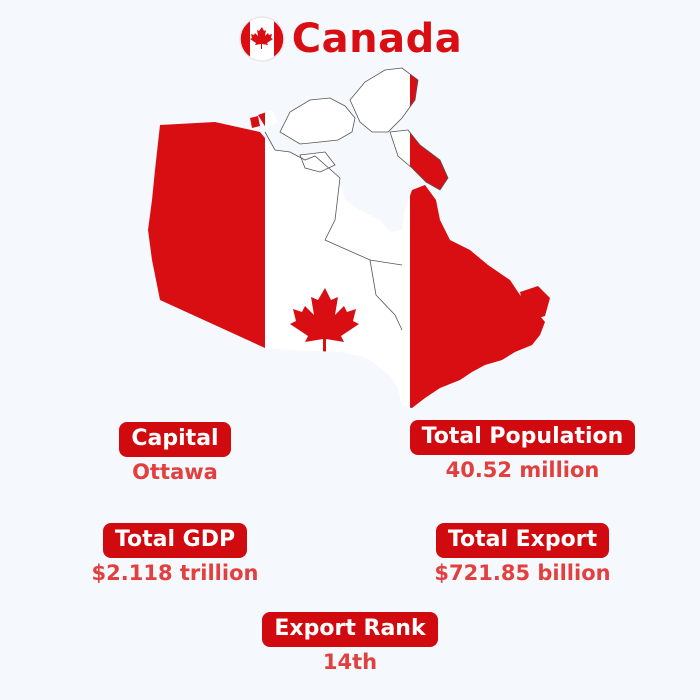 This screenshot has width=700, height=700. Describe the element at coordinates (522, 573) in the screenshot. I see `export-value: $721.85 billion` at that location.